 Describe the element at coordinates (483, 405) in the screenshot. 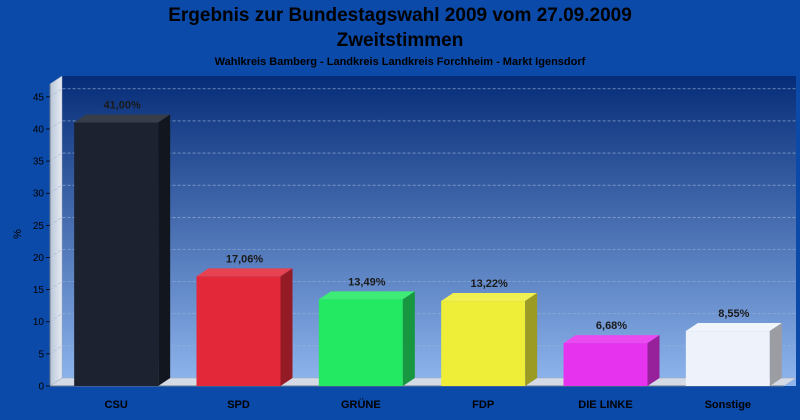

I see `category-label: FDP` at that location.